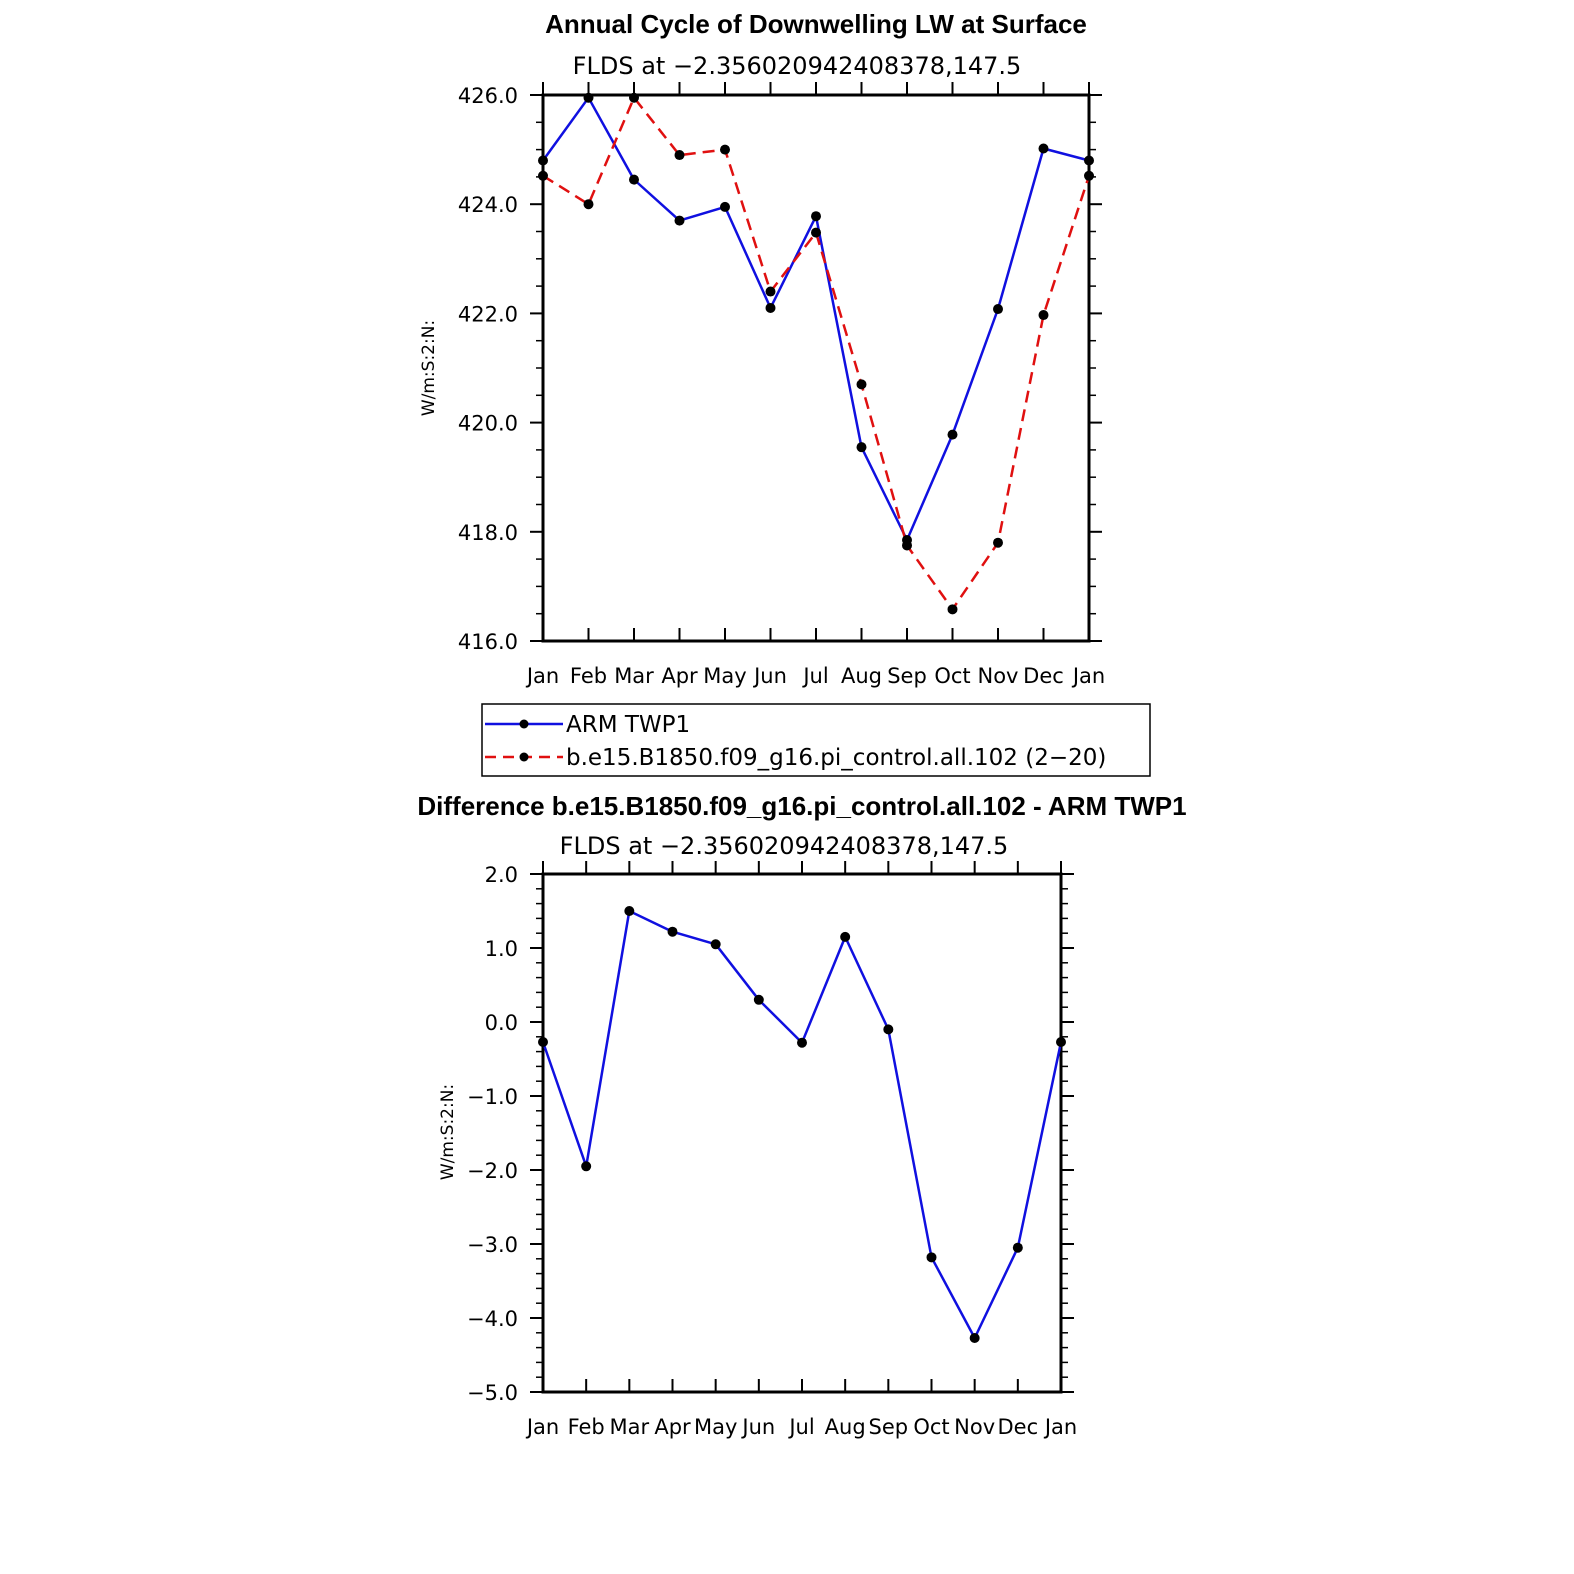  What do you see at coordinates (488, 96) in the screenshot?
I see `y-tick-label: 426.0` at bounding box center [488, 96].